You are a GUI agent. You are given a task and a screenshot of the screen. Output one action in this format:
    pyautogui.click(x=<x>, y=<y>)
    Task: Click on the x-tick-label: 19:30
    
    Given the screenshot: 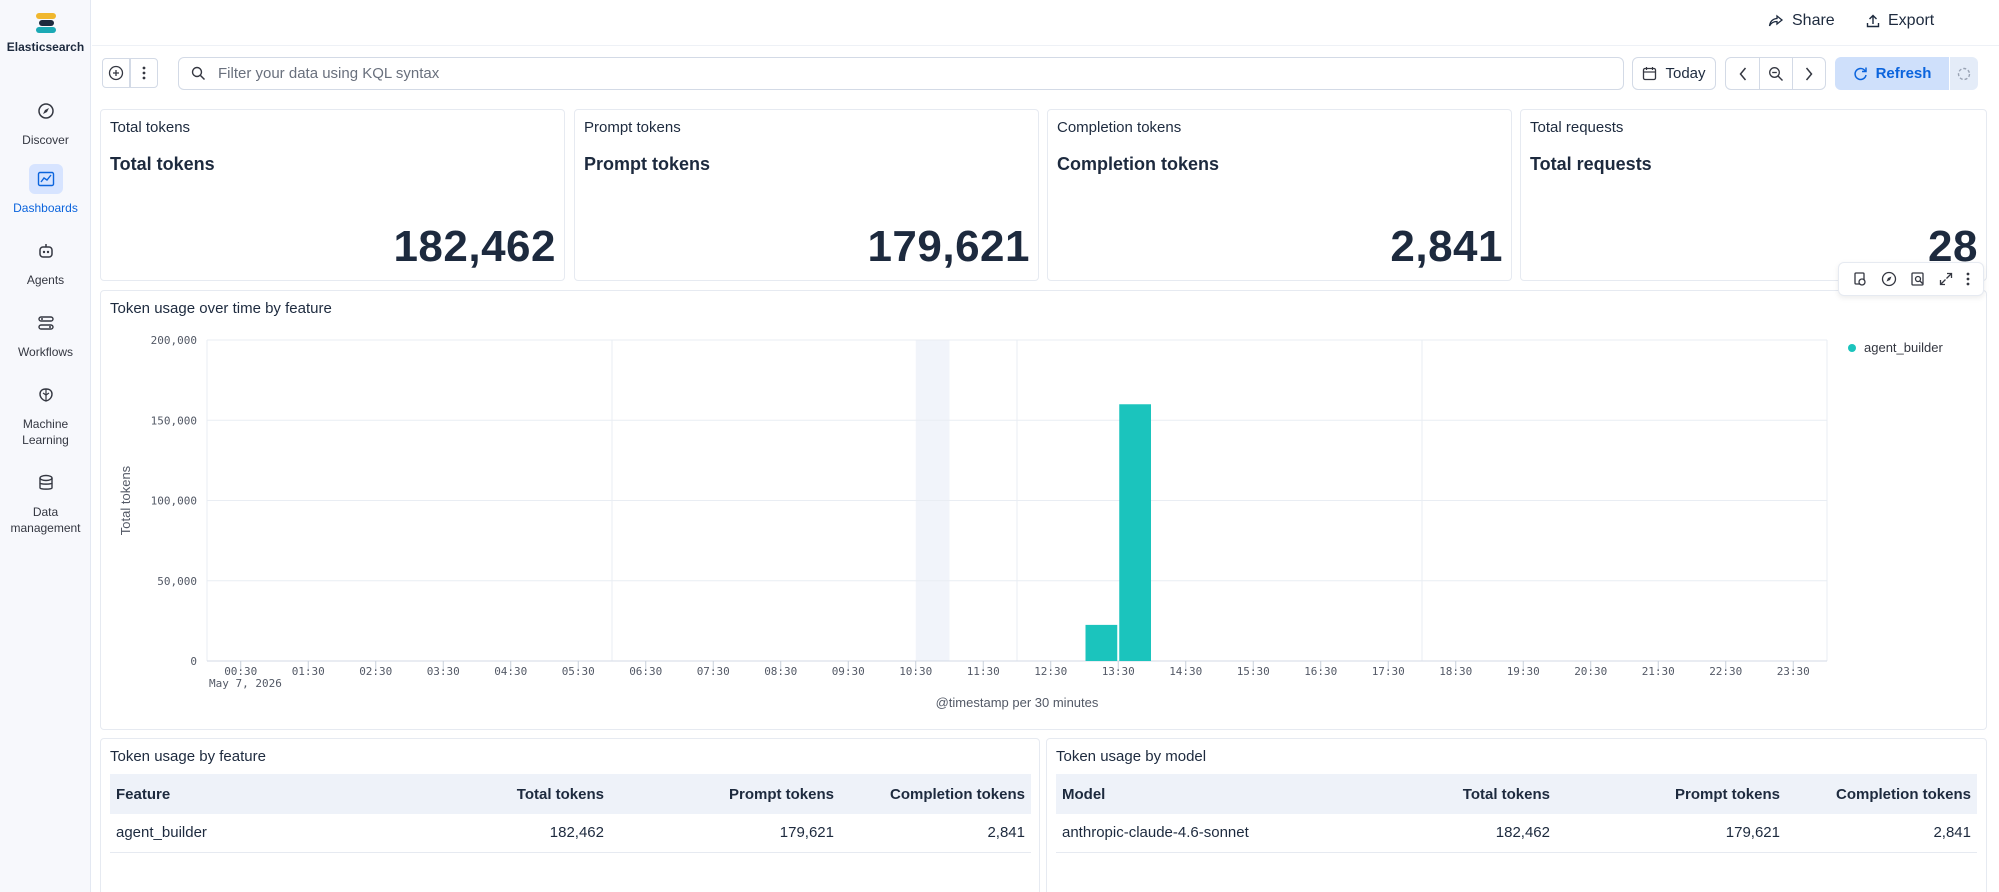 What is the action you would take?
    pyautogui.click(x=1523, y=671)
    